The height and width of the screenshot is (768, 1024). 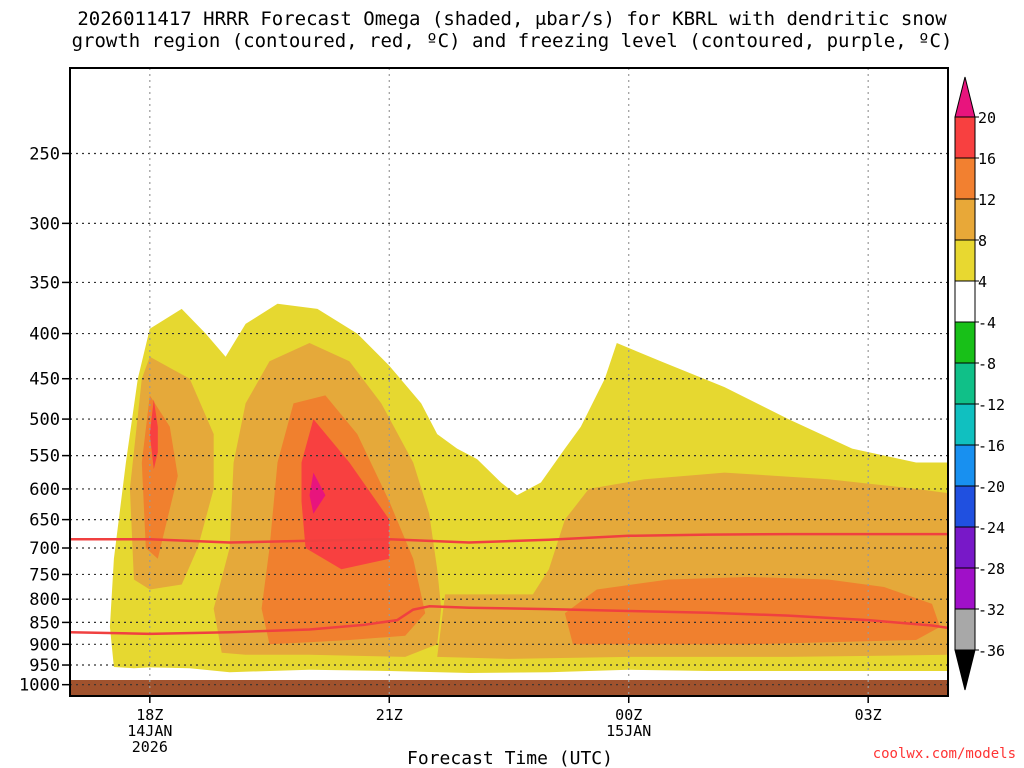 I want to click on y-tick-label-1000: 1000, so click(x=39, y=686).